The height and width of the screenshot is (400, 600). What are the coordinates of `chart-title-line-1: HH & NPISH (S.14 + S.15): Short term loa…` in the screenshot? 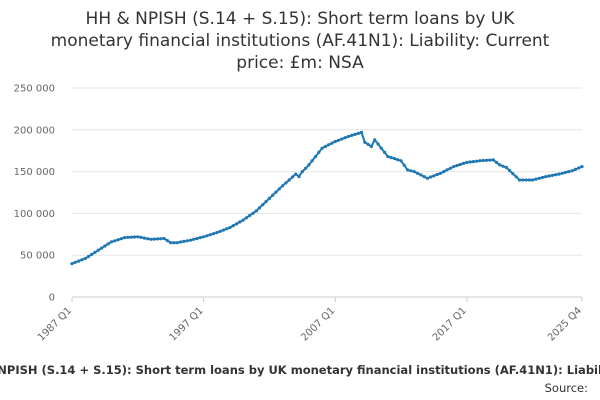 It's located at (300, 19).